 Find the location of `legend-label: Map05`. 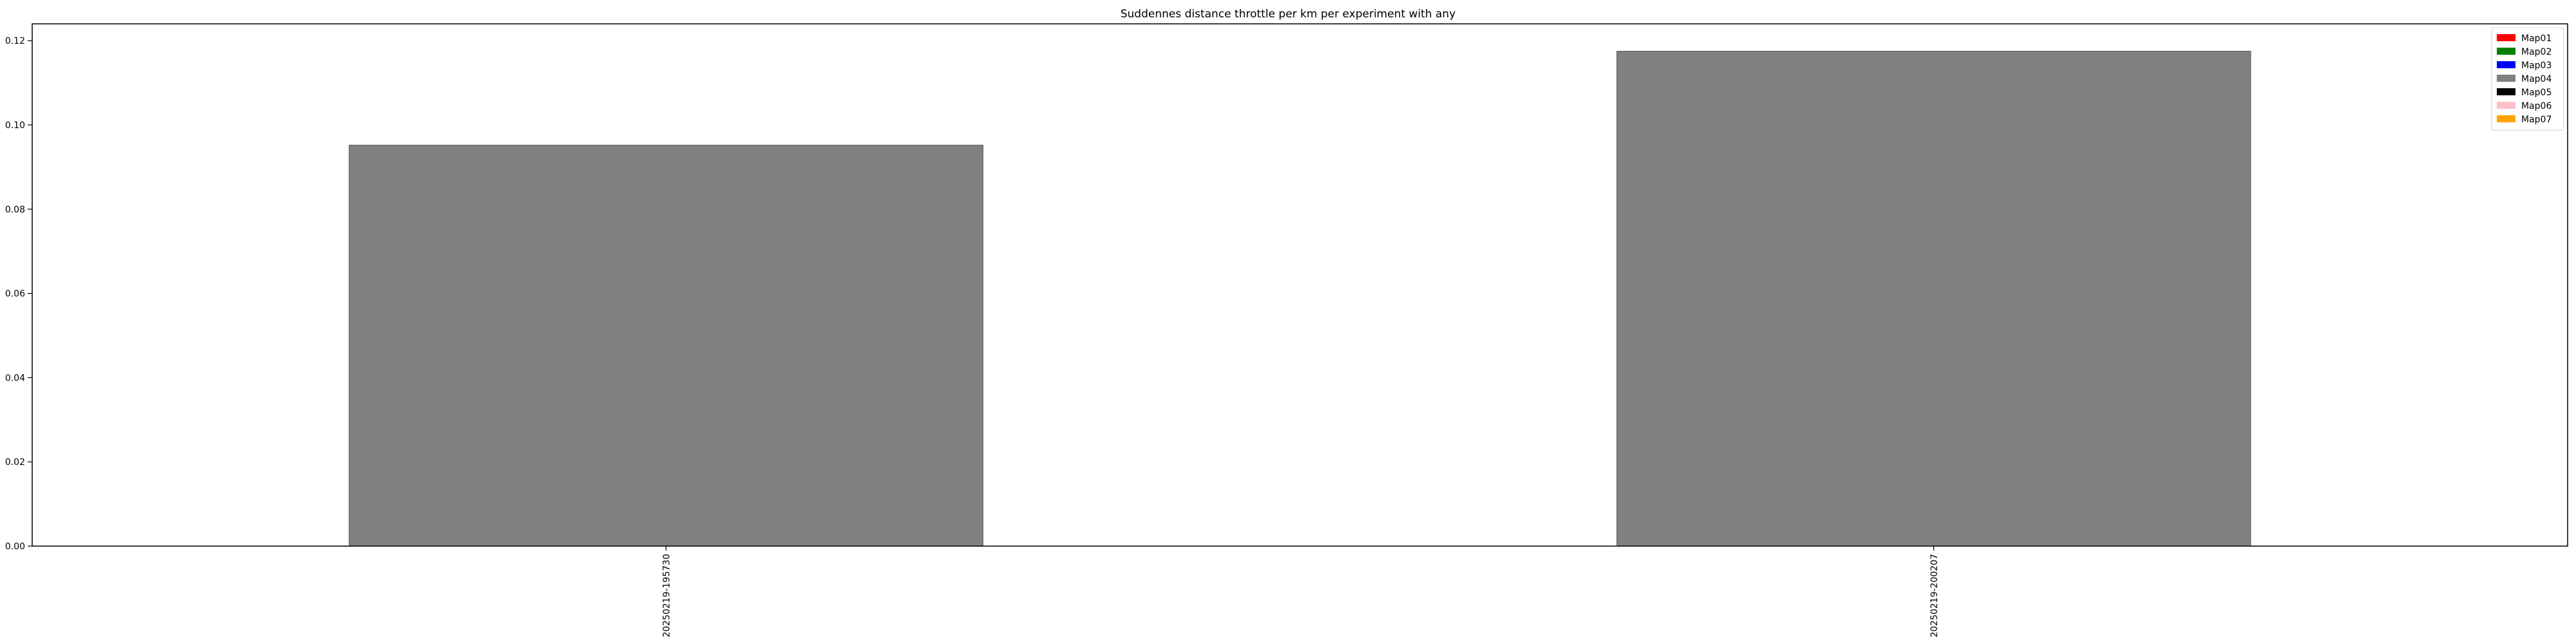

legend-label: Map05 is located at coordinates (2536, 93).